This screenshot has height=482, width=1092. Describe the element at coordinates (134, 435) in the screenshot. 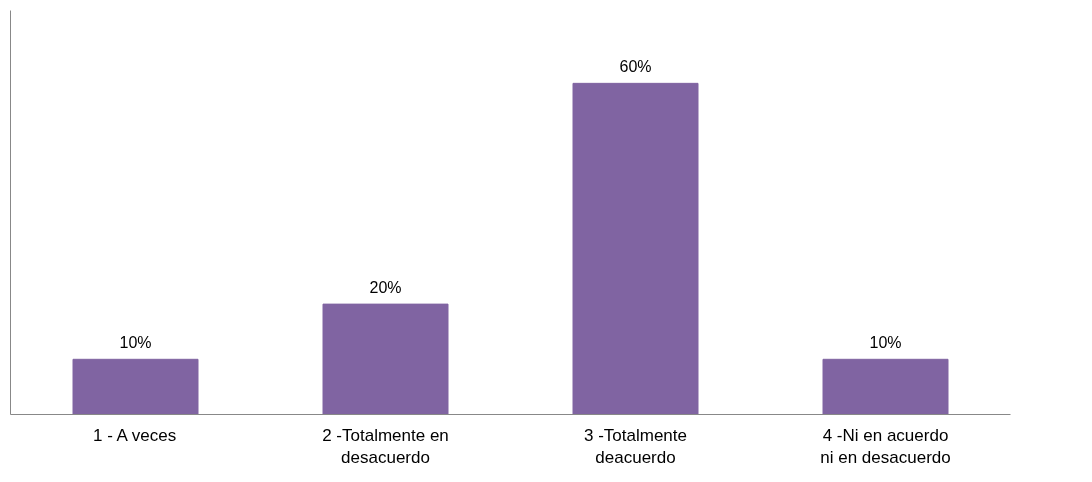

I see `x-tick-label: 1 - A veces` at that location.